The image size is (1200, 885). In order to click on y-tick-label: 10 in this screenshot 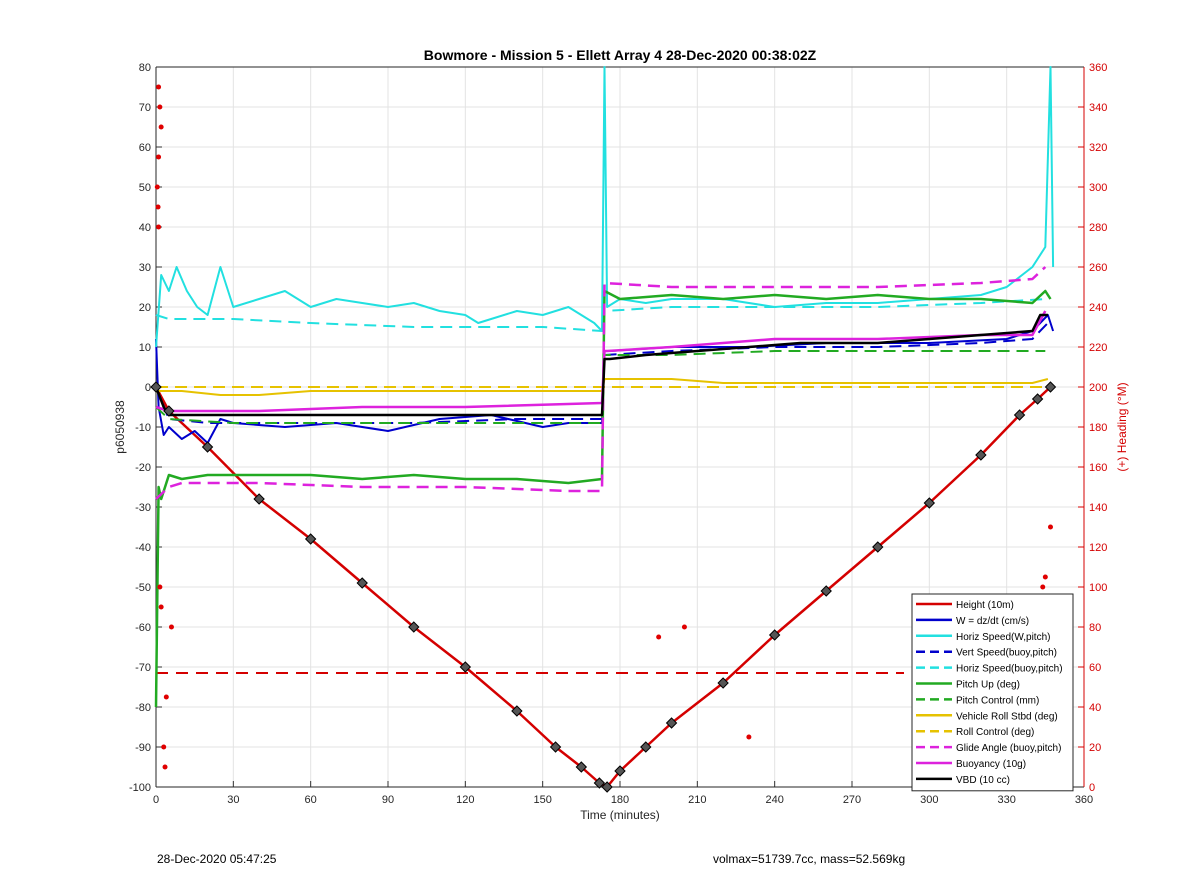, I will do `click(145, 348)`.